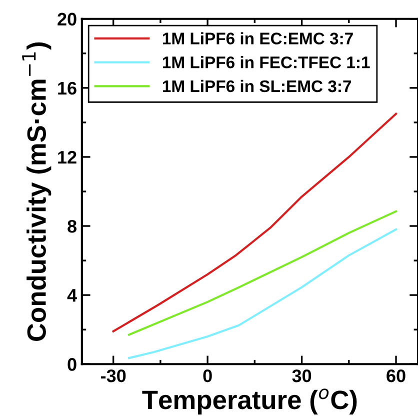 This screenshot has height=419, width=418. I want to click on y-axis-title: Conductivity (mS·cm$^{−1}$), so click(37, 191).